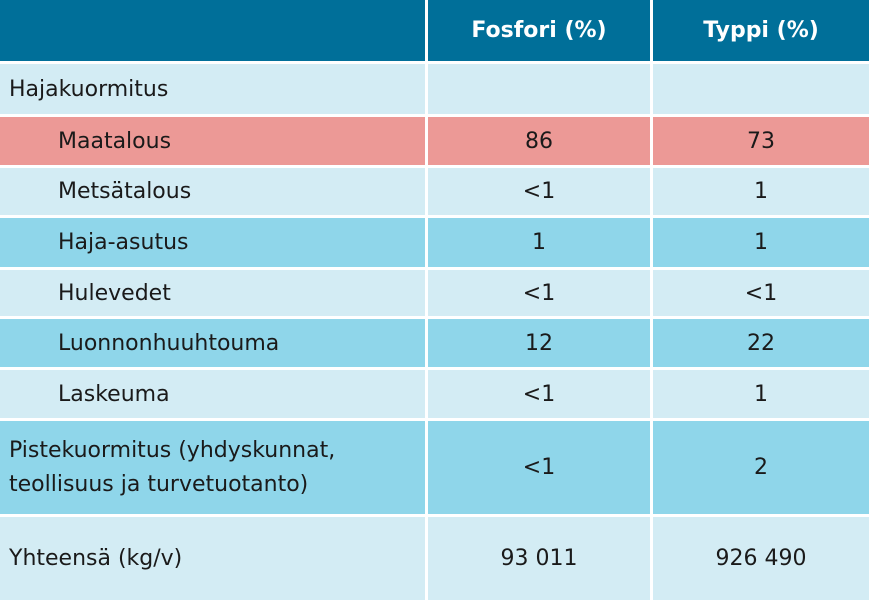 This screenshot has width=869, height=600. Describe the element at coordinates (212, 344) in the screenshot. I see `row-label-luonnonhuuhtouma: Luonnonhuuhtouma` at that location.